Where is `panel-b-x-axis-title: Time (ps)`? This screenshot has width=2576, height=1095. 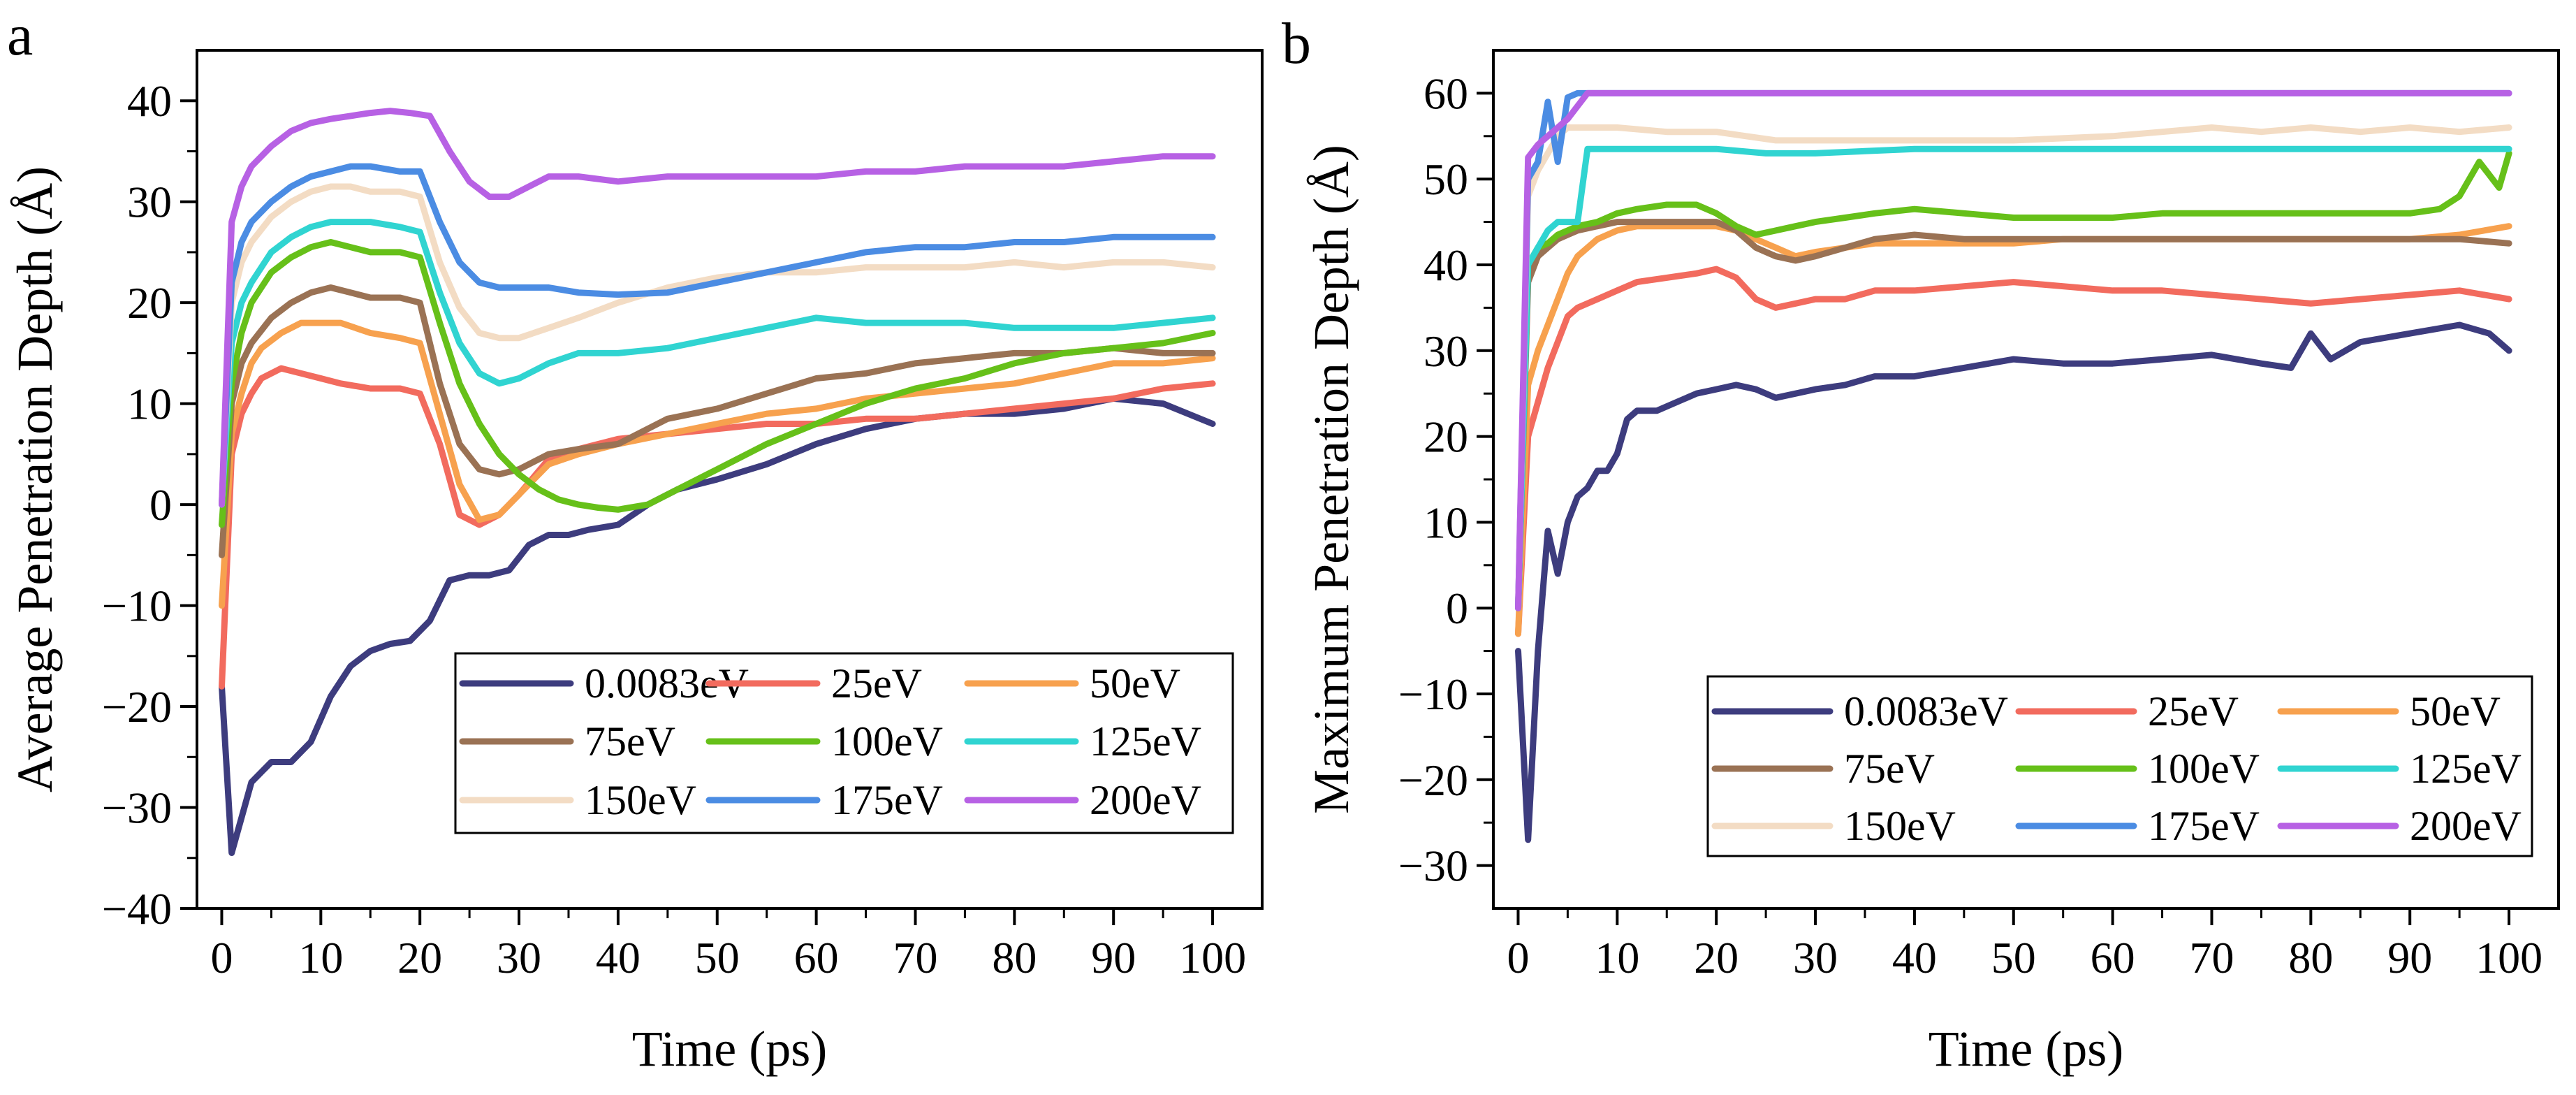
panel-b-x-axis-title: Time (ps) is located at coordinates (2026, 1049).